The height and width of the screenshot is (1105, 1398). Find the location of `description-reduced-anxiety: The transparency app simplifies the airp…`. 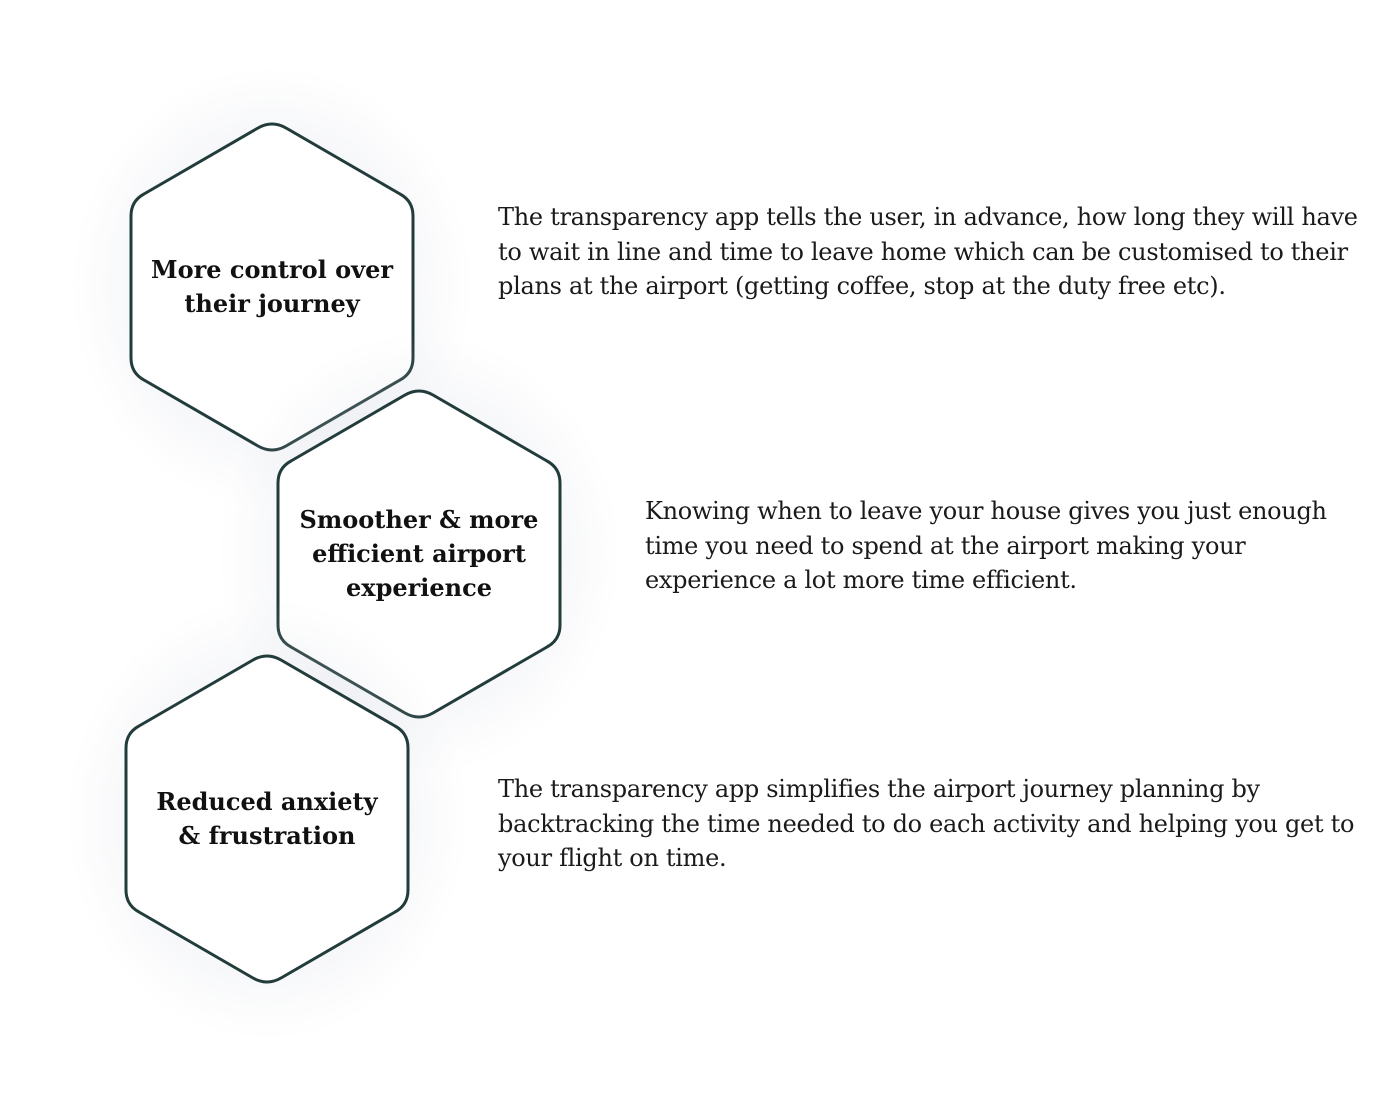

description-reduced-anxiety: The transparency app simplifies the airp… is located at coordinates (926, 823).